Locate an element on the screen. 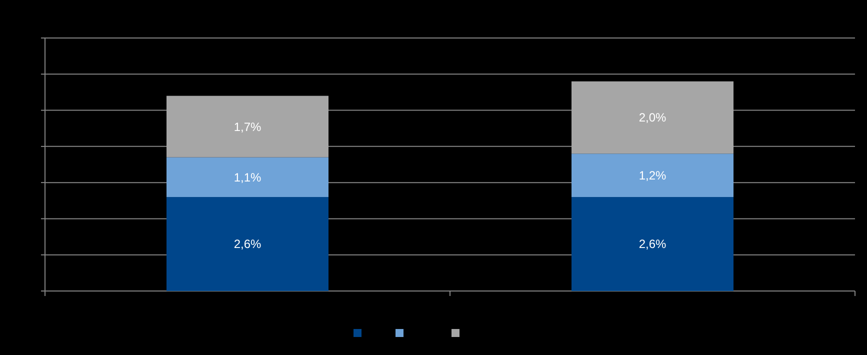 The image size is (867, 355). data-label: 2,0% is located at coordinates (652, 117).